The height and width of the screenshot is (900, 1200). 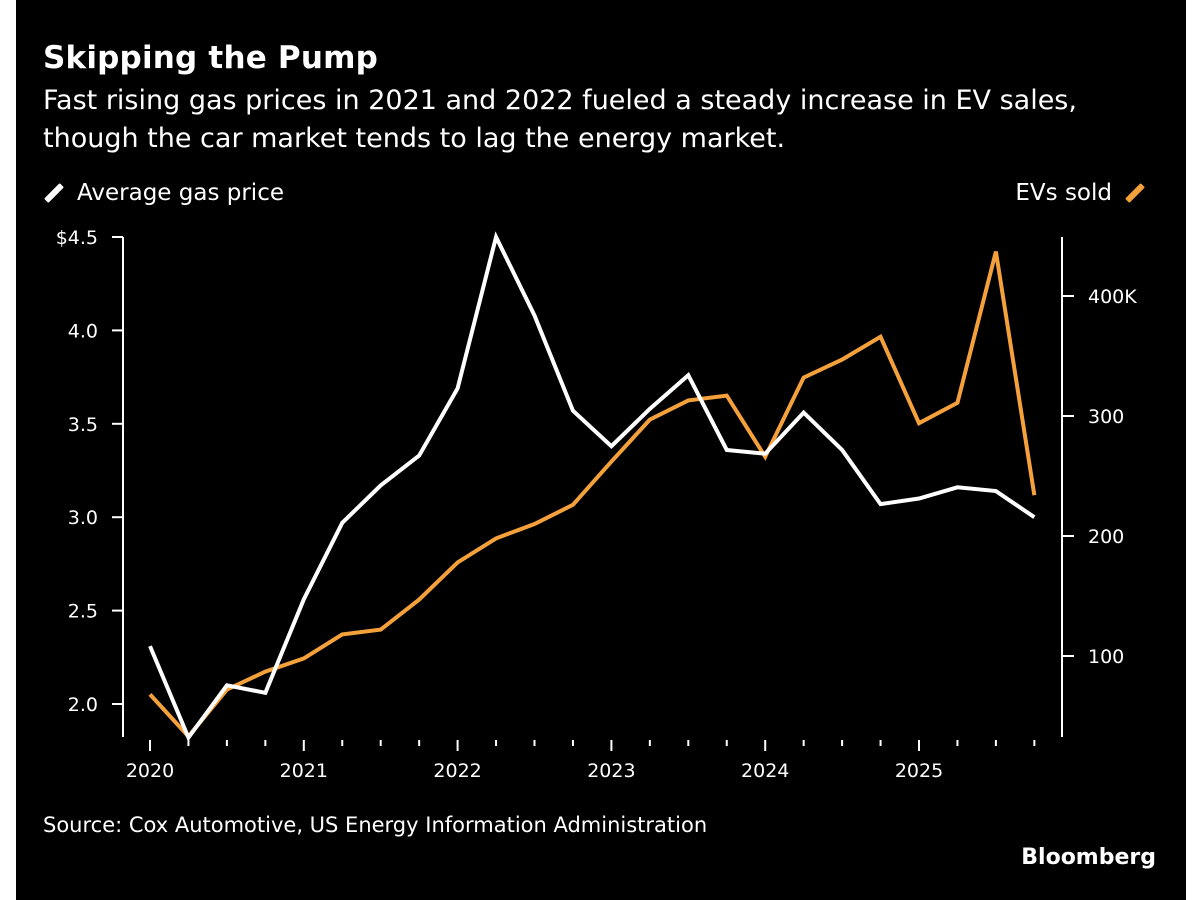 I want to click on left-axis-tick-label: 3.0, so click(x=83, y=518).